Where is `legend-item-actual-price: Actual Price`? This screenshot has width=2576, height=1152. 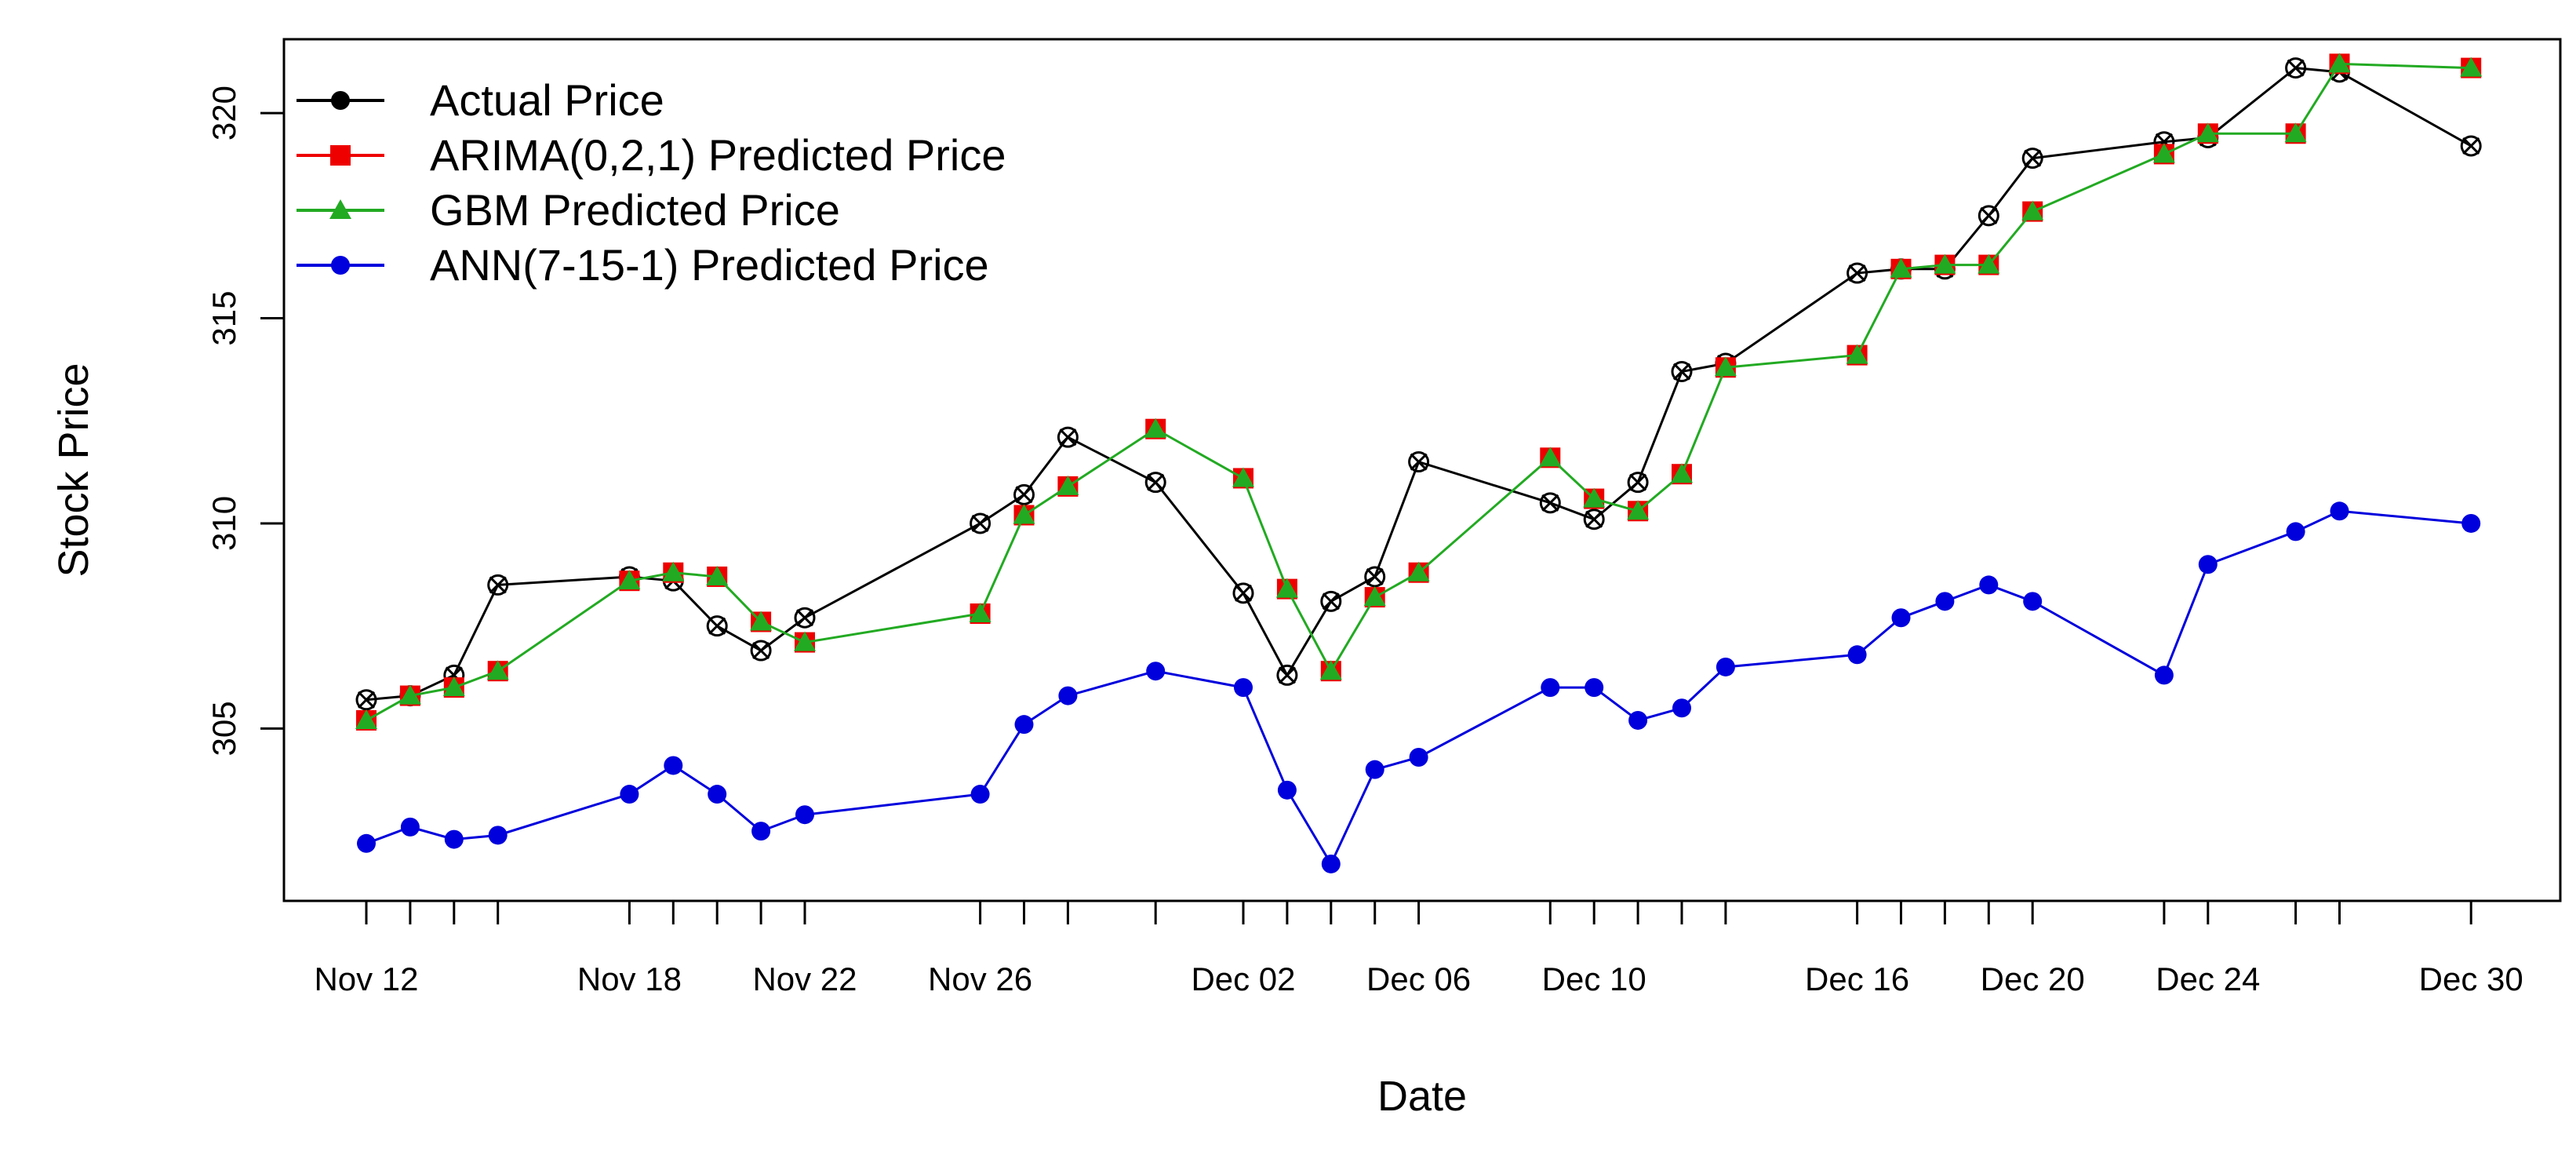 legend-item-actual-price: Actual Price is located at coordinates (481, 100).